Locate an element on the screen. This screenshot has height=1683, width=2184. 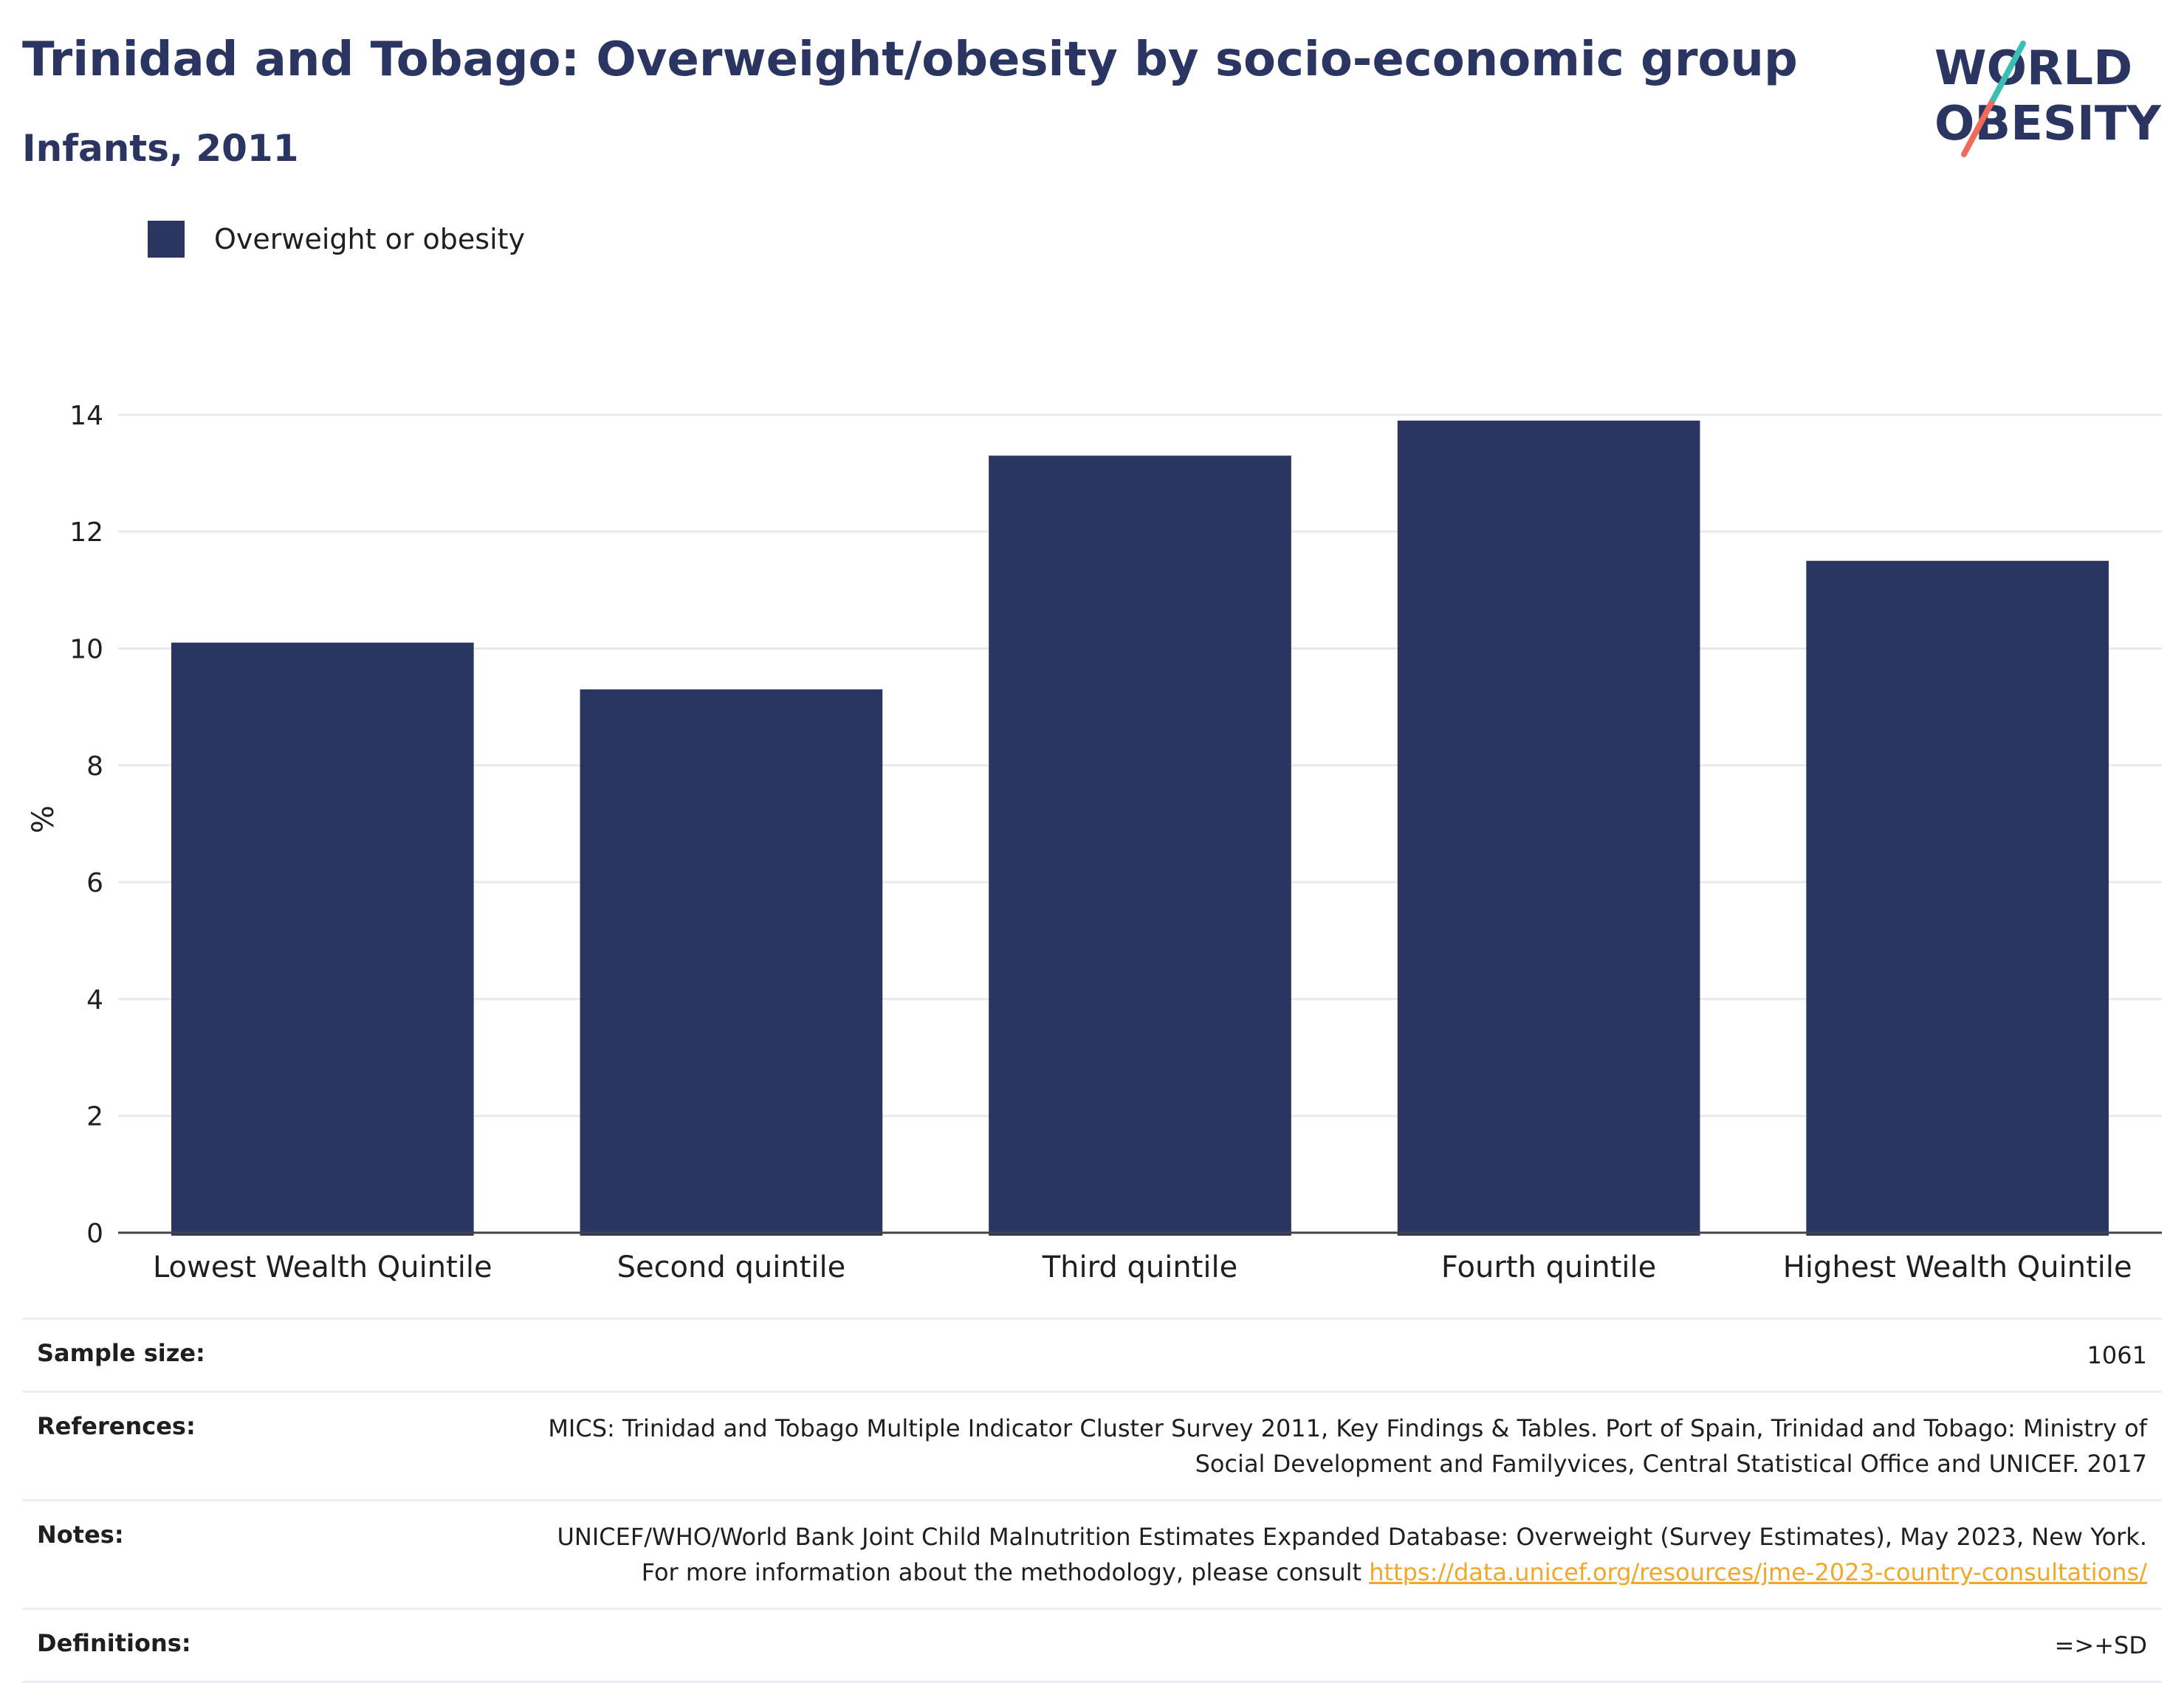
references-label: References: is located at coordinates (117, 1426).